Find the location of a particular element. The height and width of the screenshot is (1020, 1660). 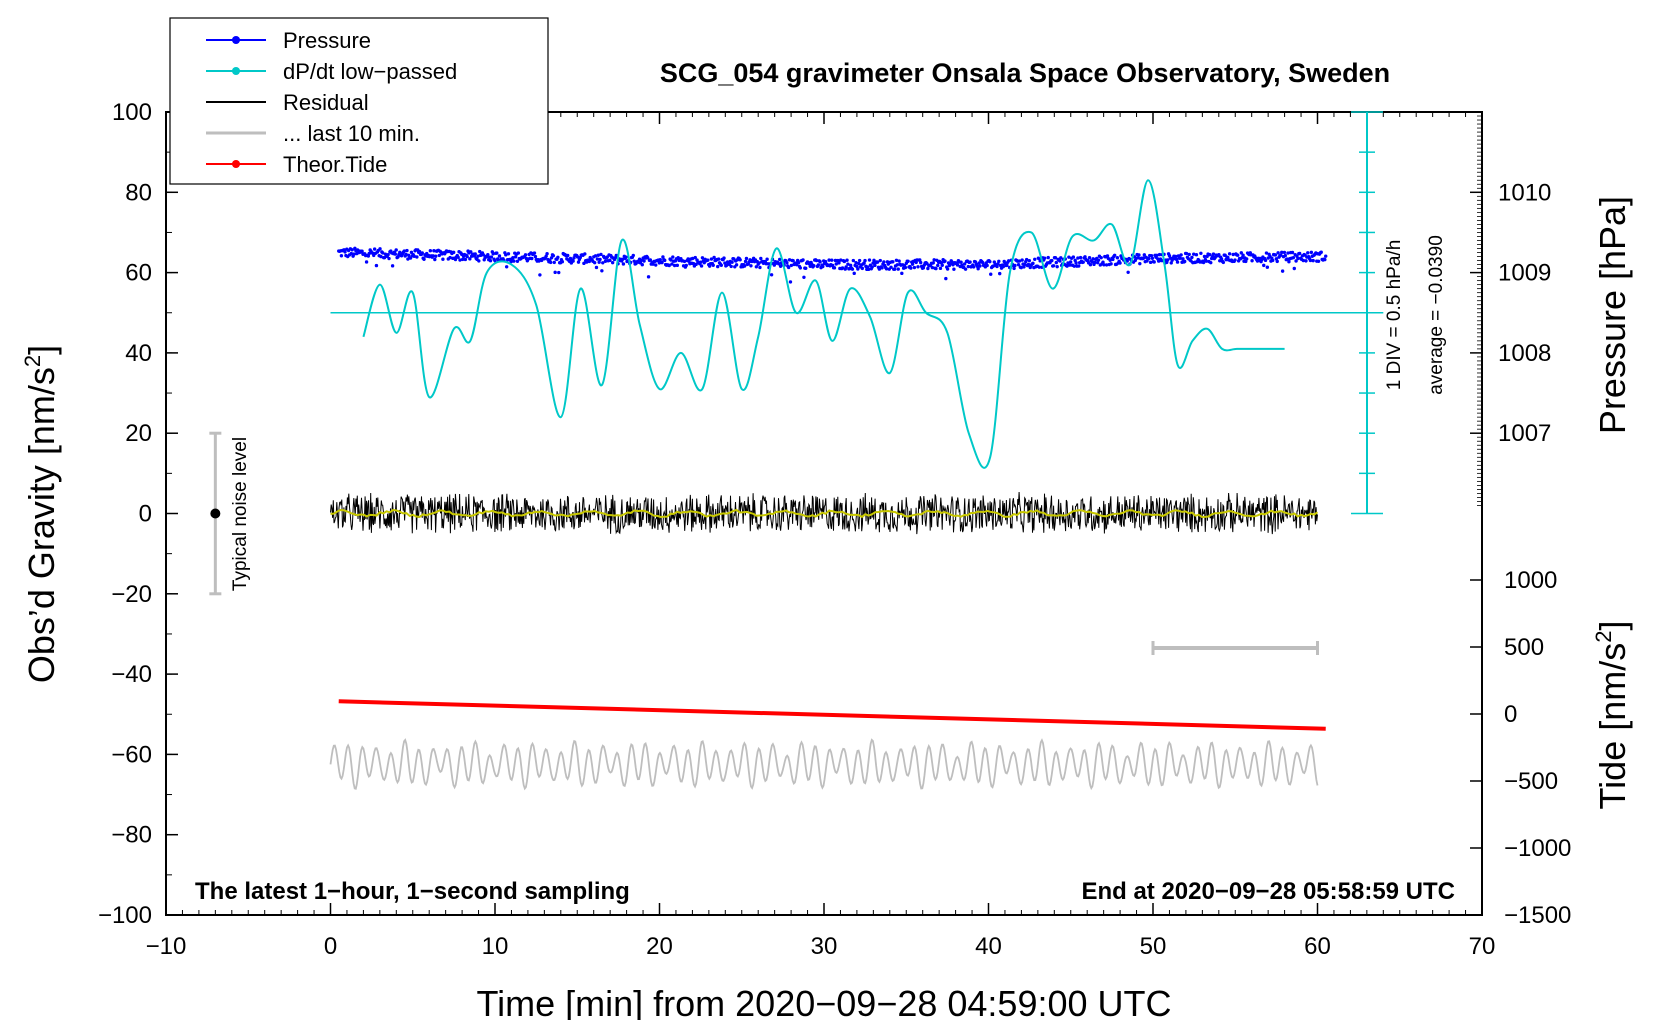

dpdt-average-label: average = −0.0390 is located at coordinates (1436, 315).